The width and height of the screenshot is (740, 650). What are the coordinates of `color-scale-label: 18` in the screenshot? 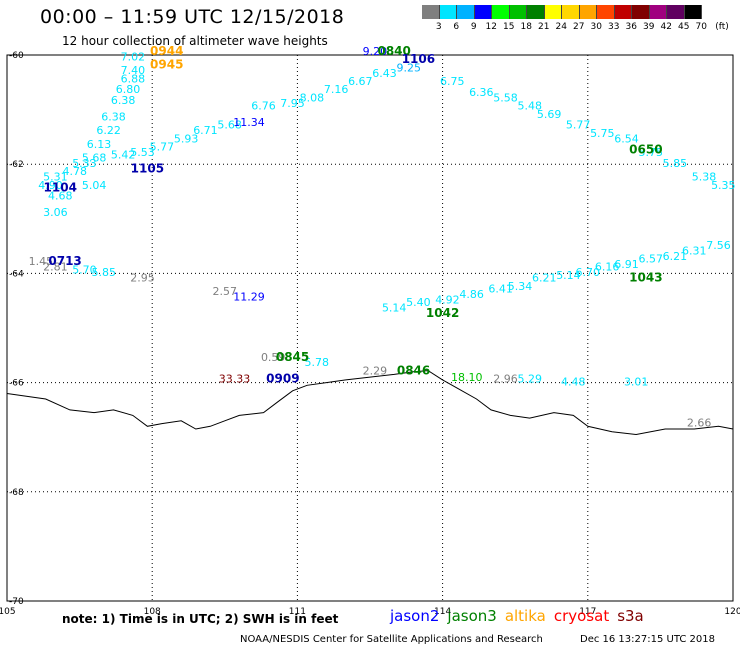 It's located at (526, 27).